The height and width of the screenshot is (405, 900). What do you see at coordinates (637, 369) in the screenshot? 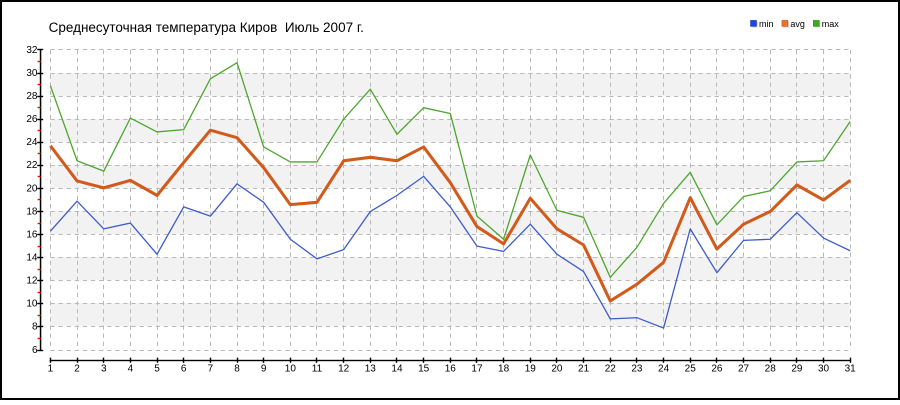
I see `svg-text: 23` at bounding box center [637, 369].